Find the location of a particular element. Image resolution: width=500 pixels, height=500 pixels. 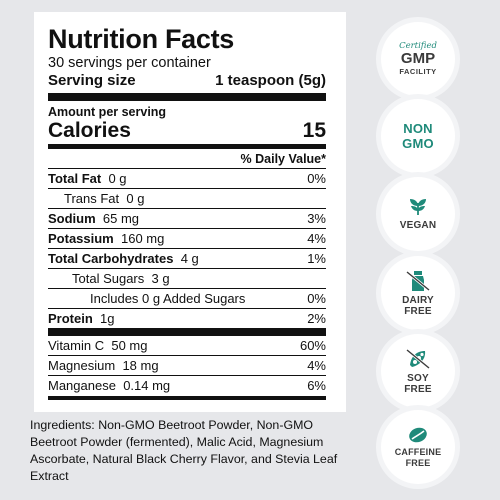

dairy-free-badge: DAIRY FREE is located at coordinates (418, 293).